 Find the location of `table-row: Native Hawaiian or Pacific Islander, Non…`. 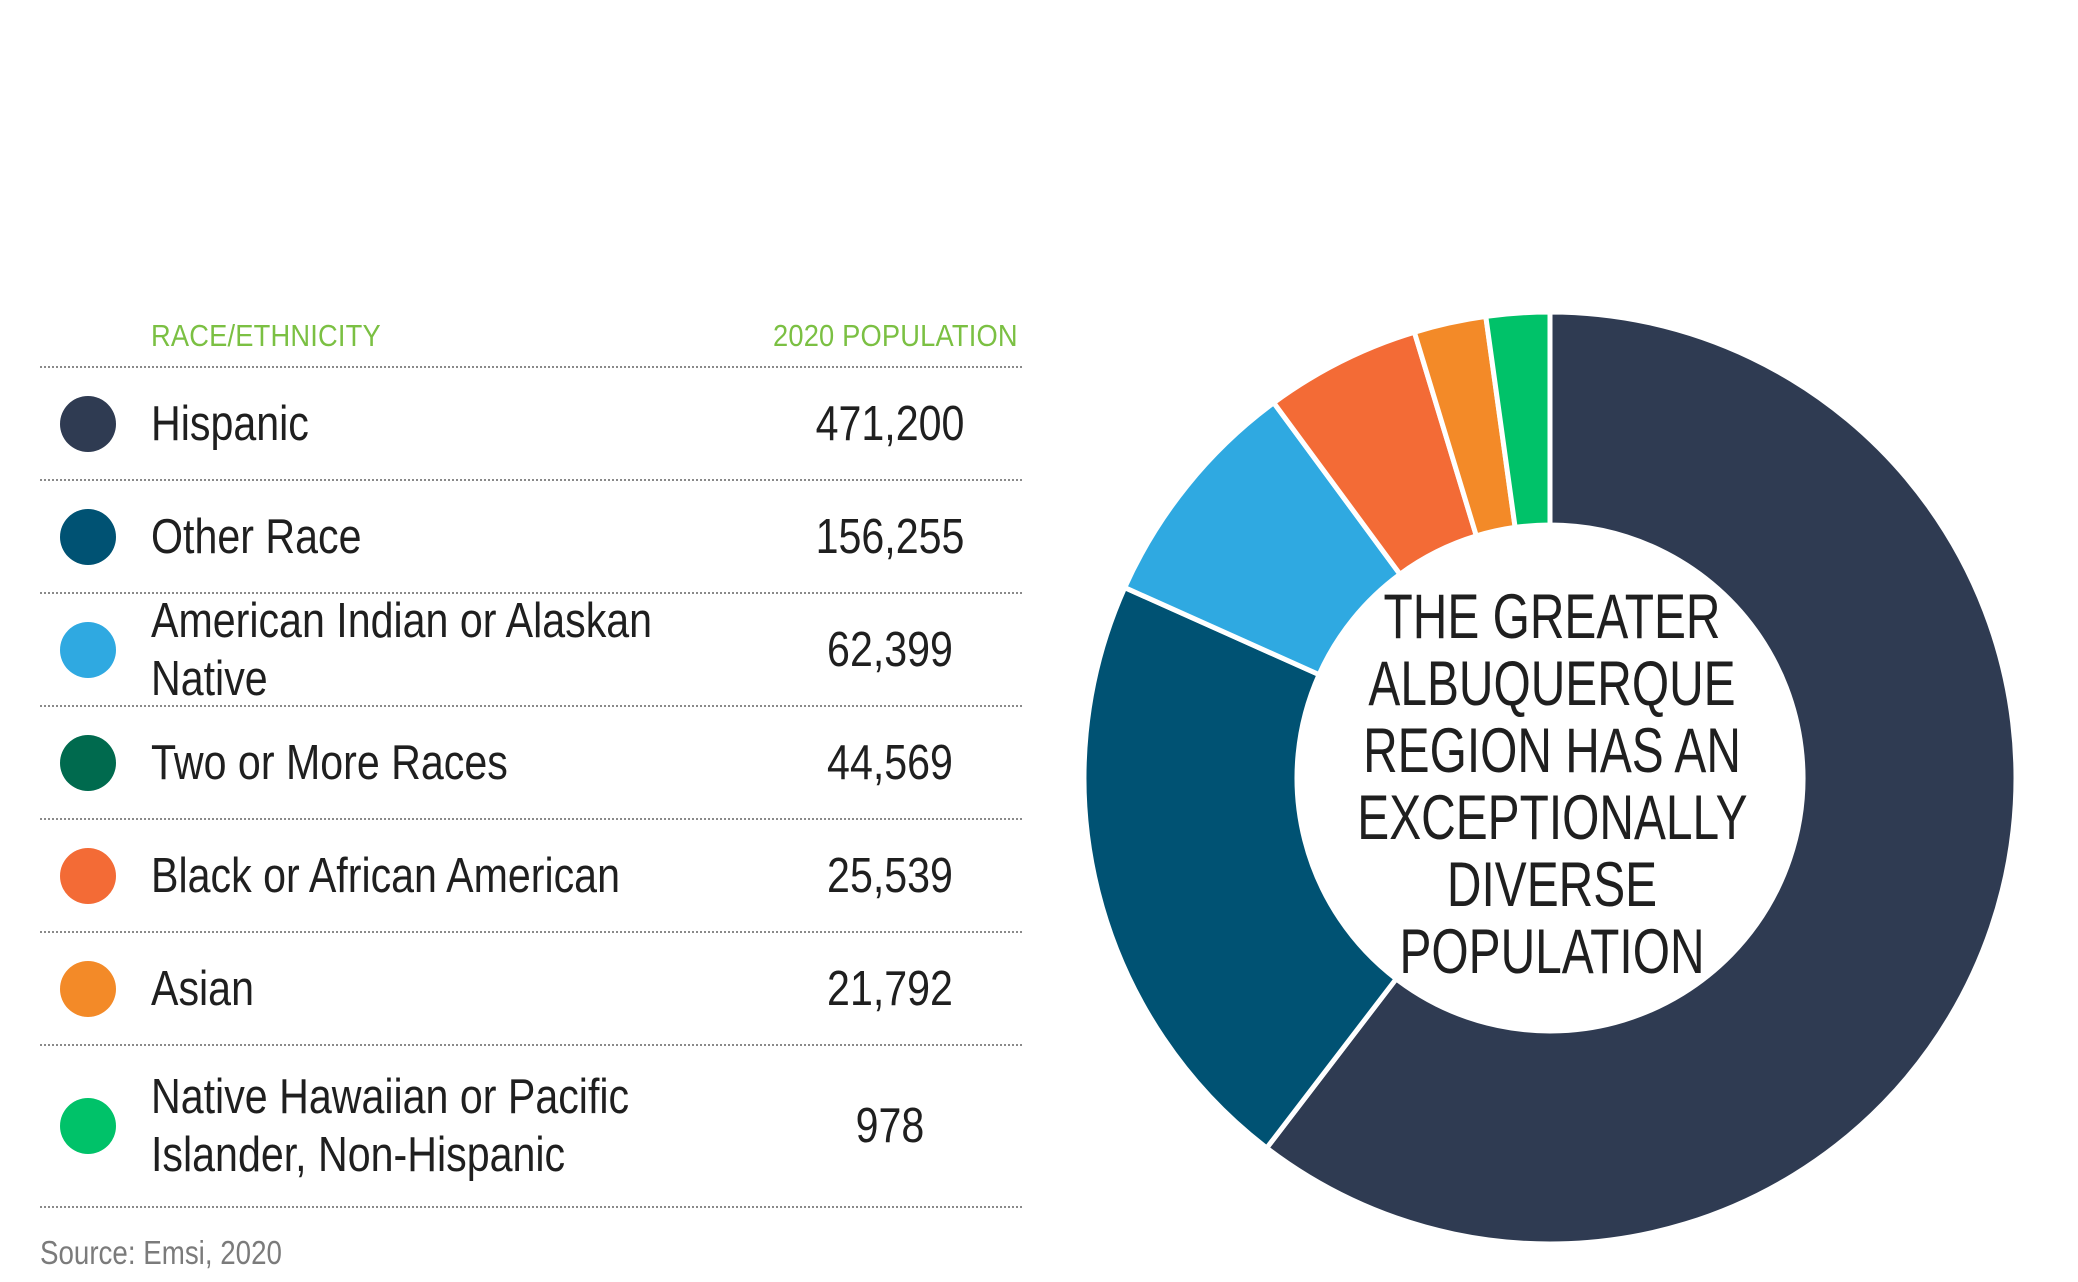

table-row: Native Hawaiian or Pacific Islander, Non… is located at coordinates (531, 1127).